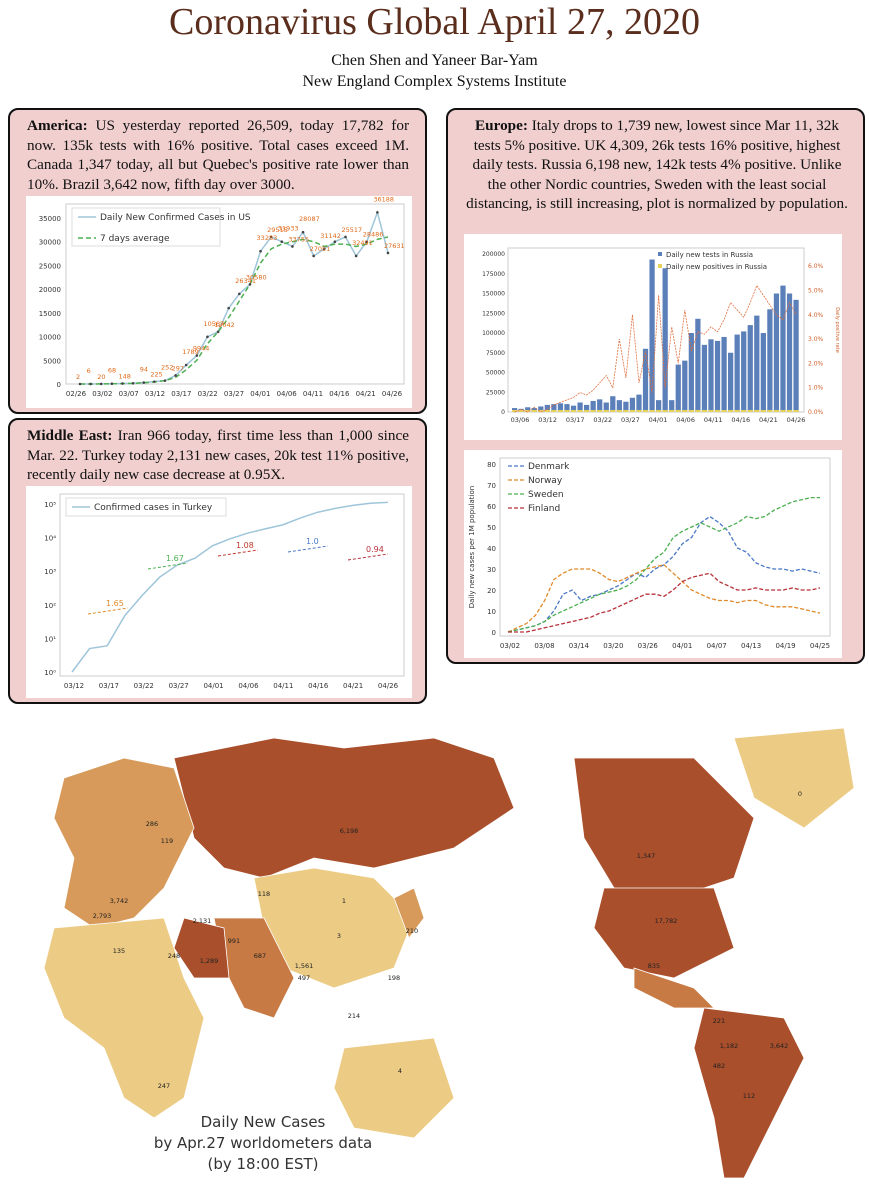  What do you see at coordinates (654, 966) in the screenshot?
I see `map-value-mexico: 835` at bounding box center [654, 966].